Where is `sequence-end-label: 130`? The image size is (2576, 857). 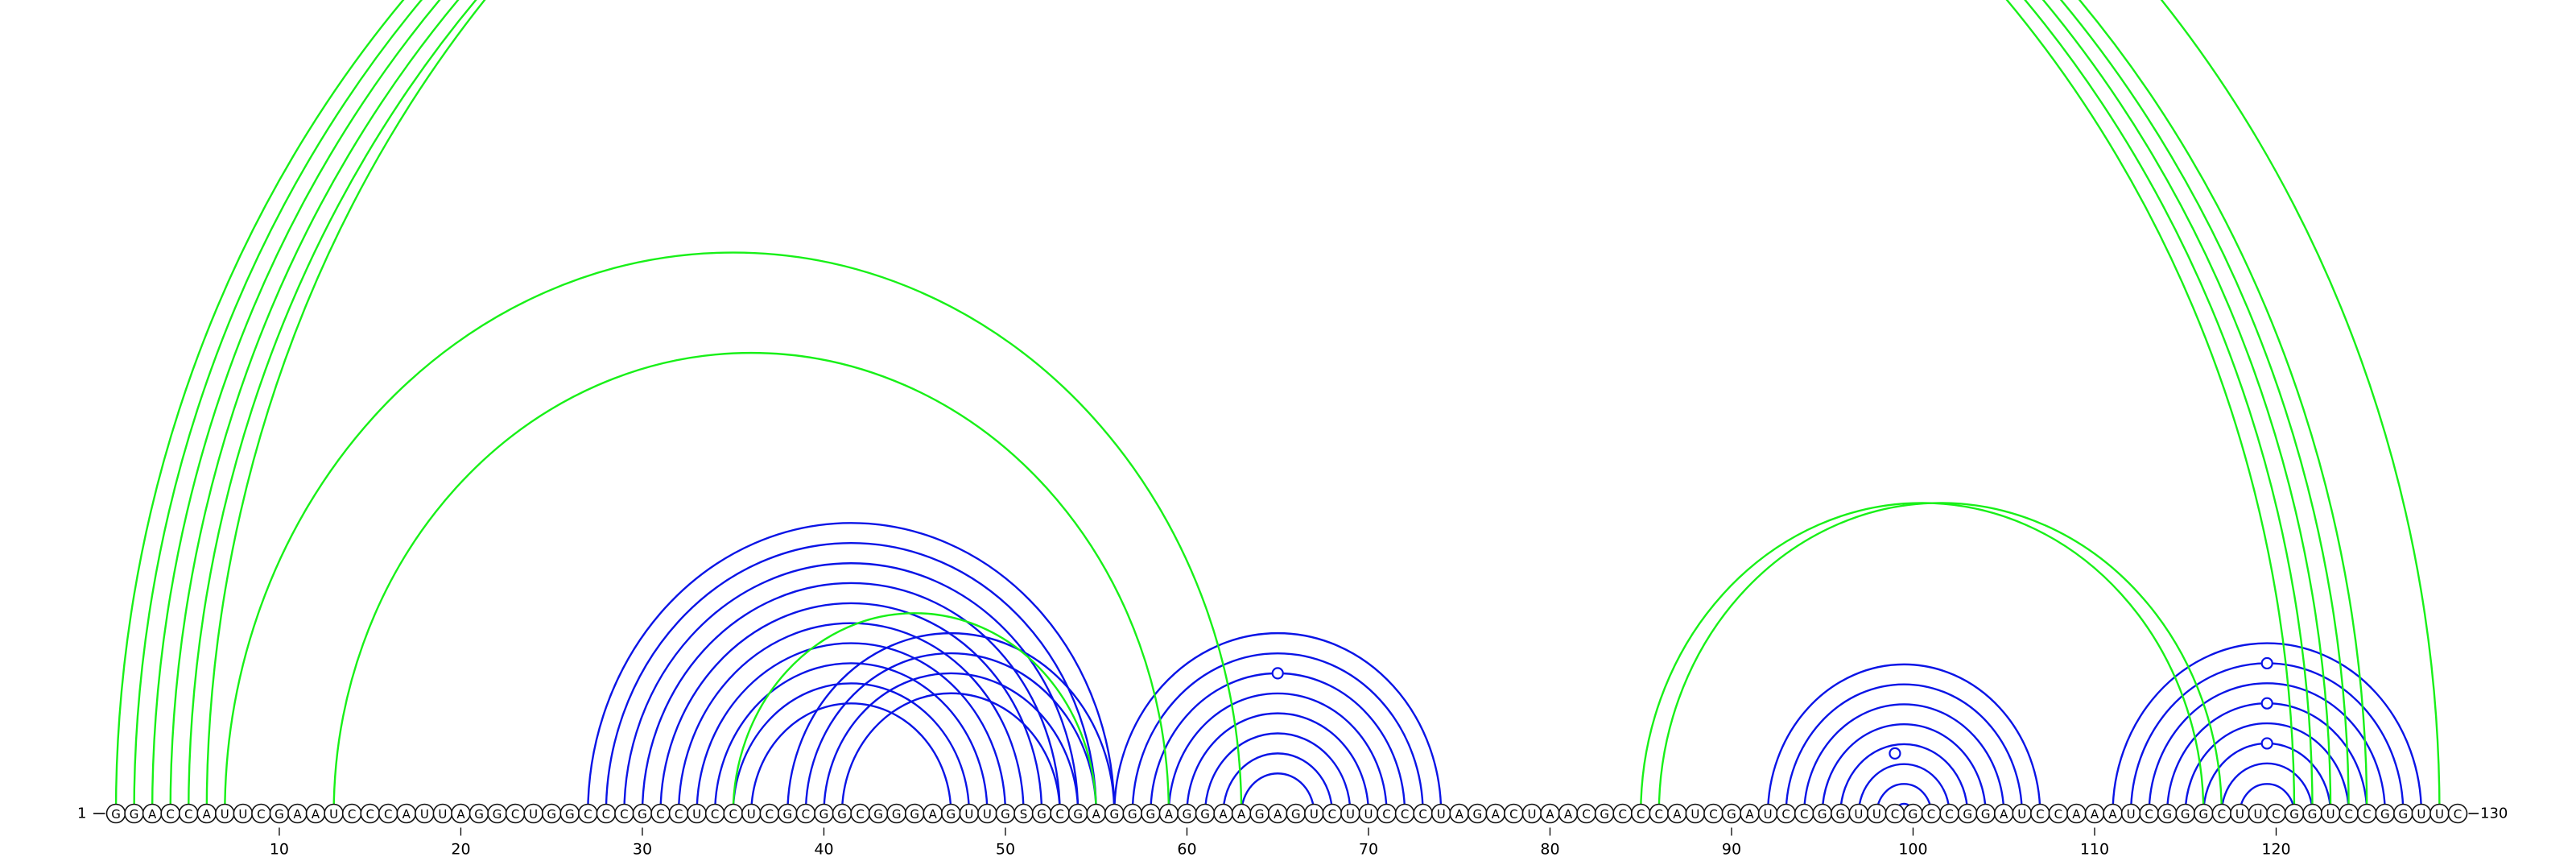 sequence-end-label: 130 is located at coordinates (2494, 813).